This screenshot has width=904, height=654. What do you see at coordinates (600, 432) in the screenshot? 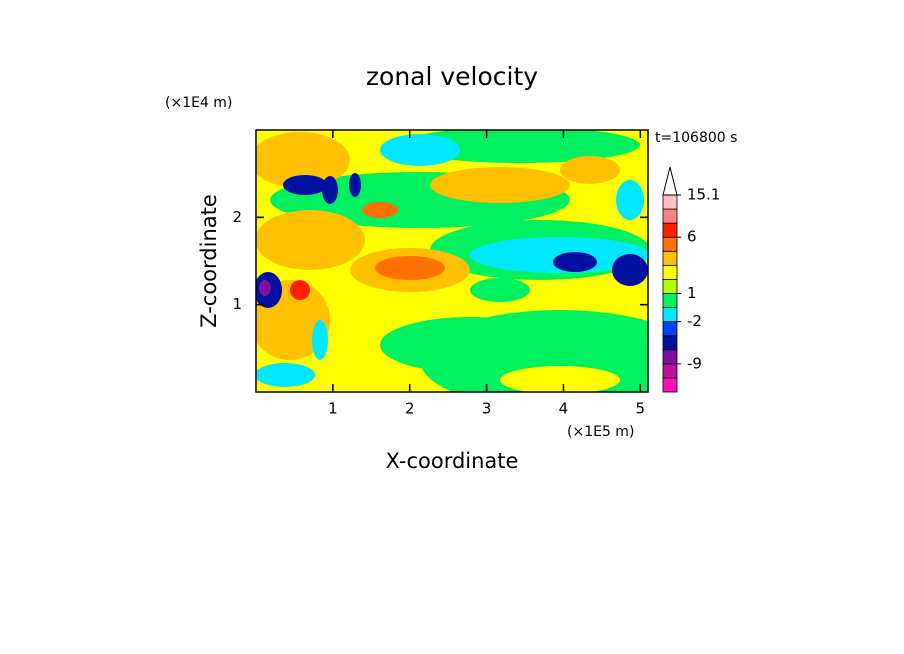
I see `x-unit: (×1E5 m)` at bounding box center [600, 432].